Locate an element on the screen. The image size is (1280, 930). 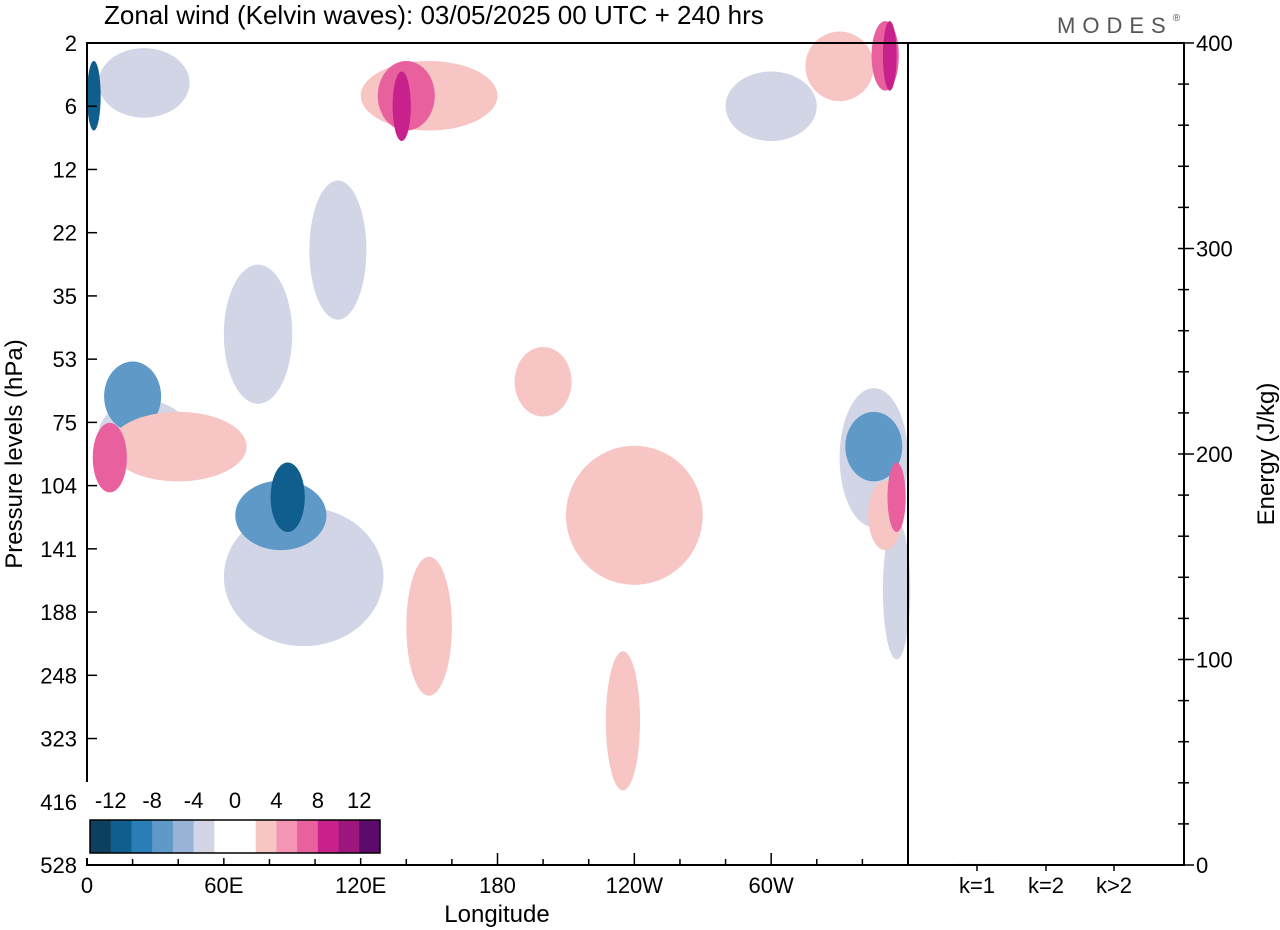
energy-tick-label: 0 is located at coordinates (1202, 865).